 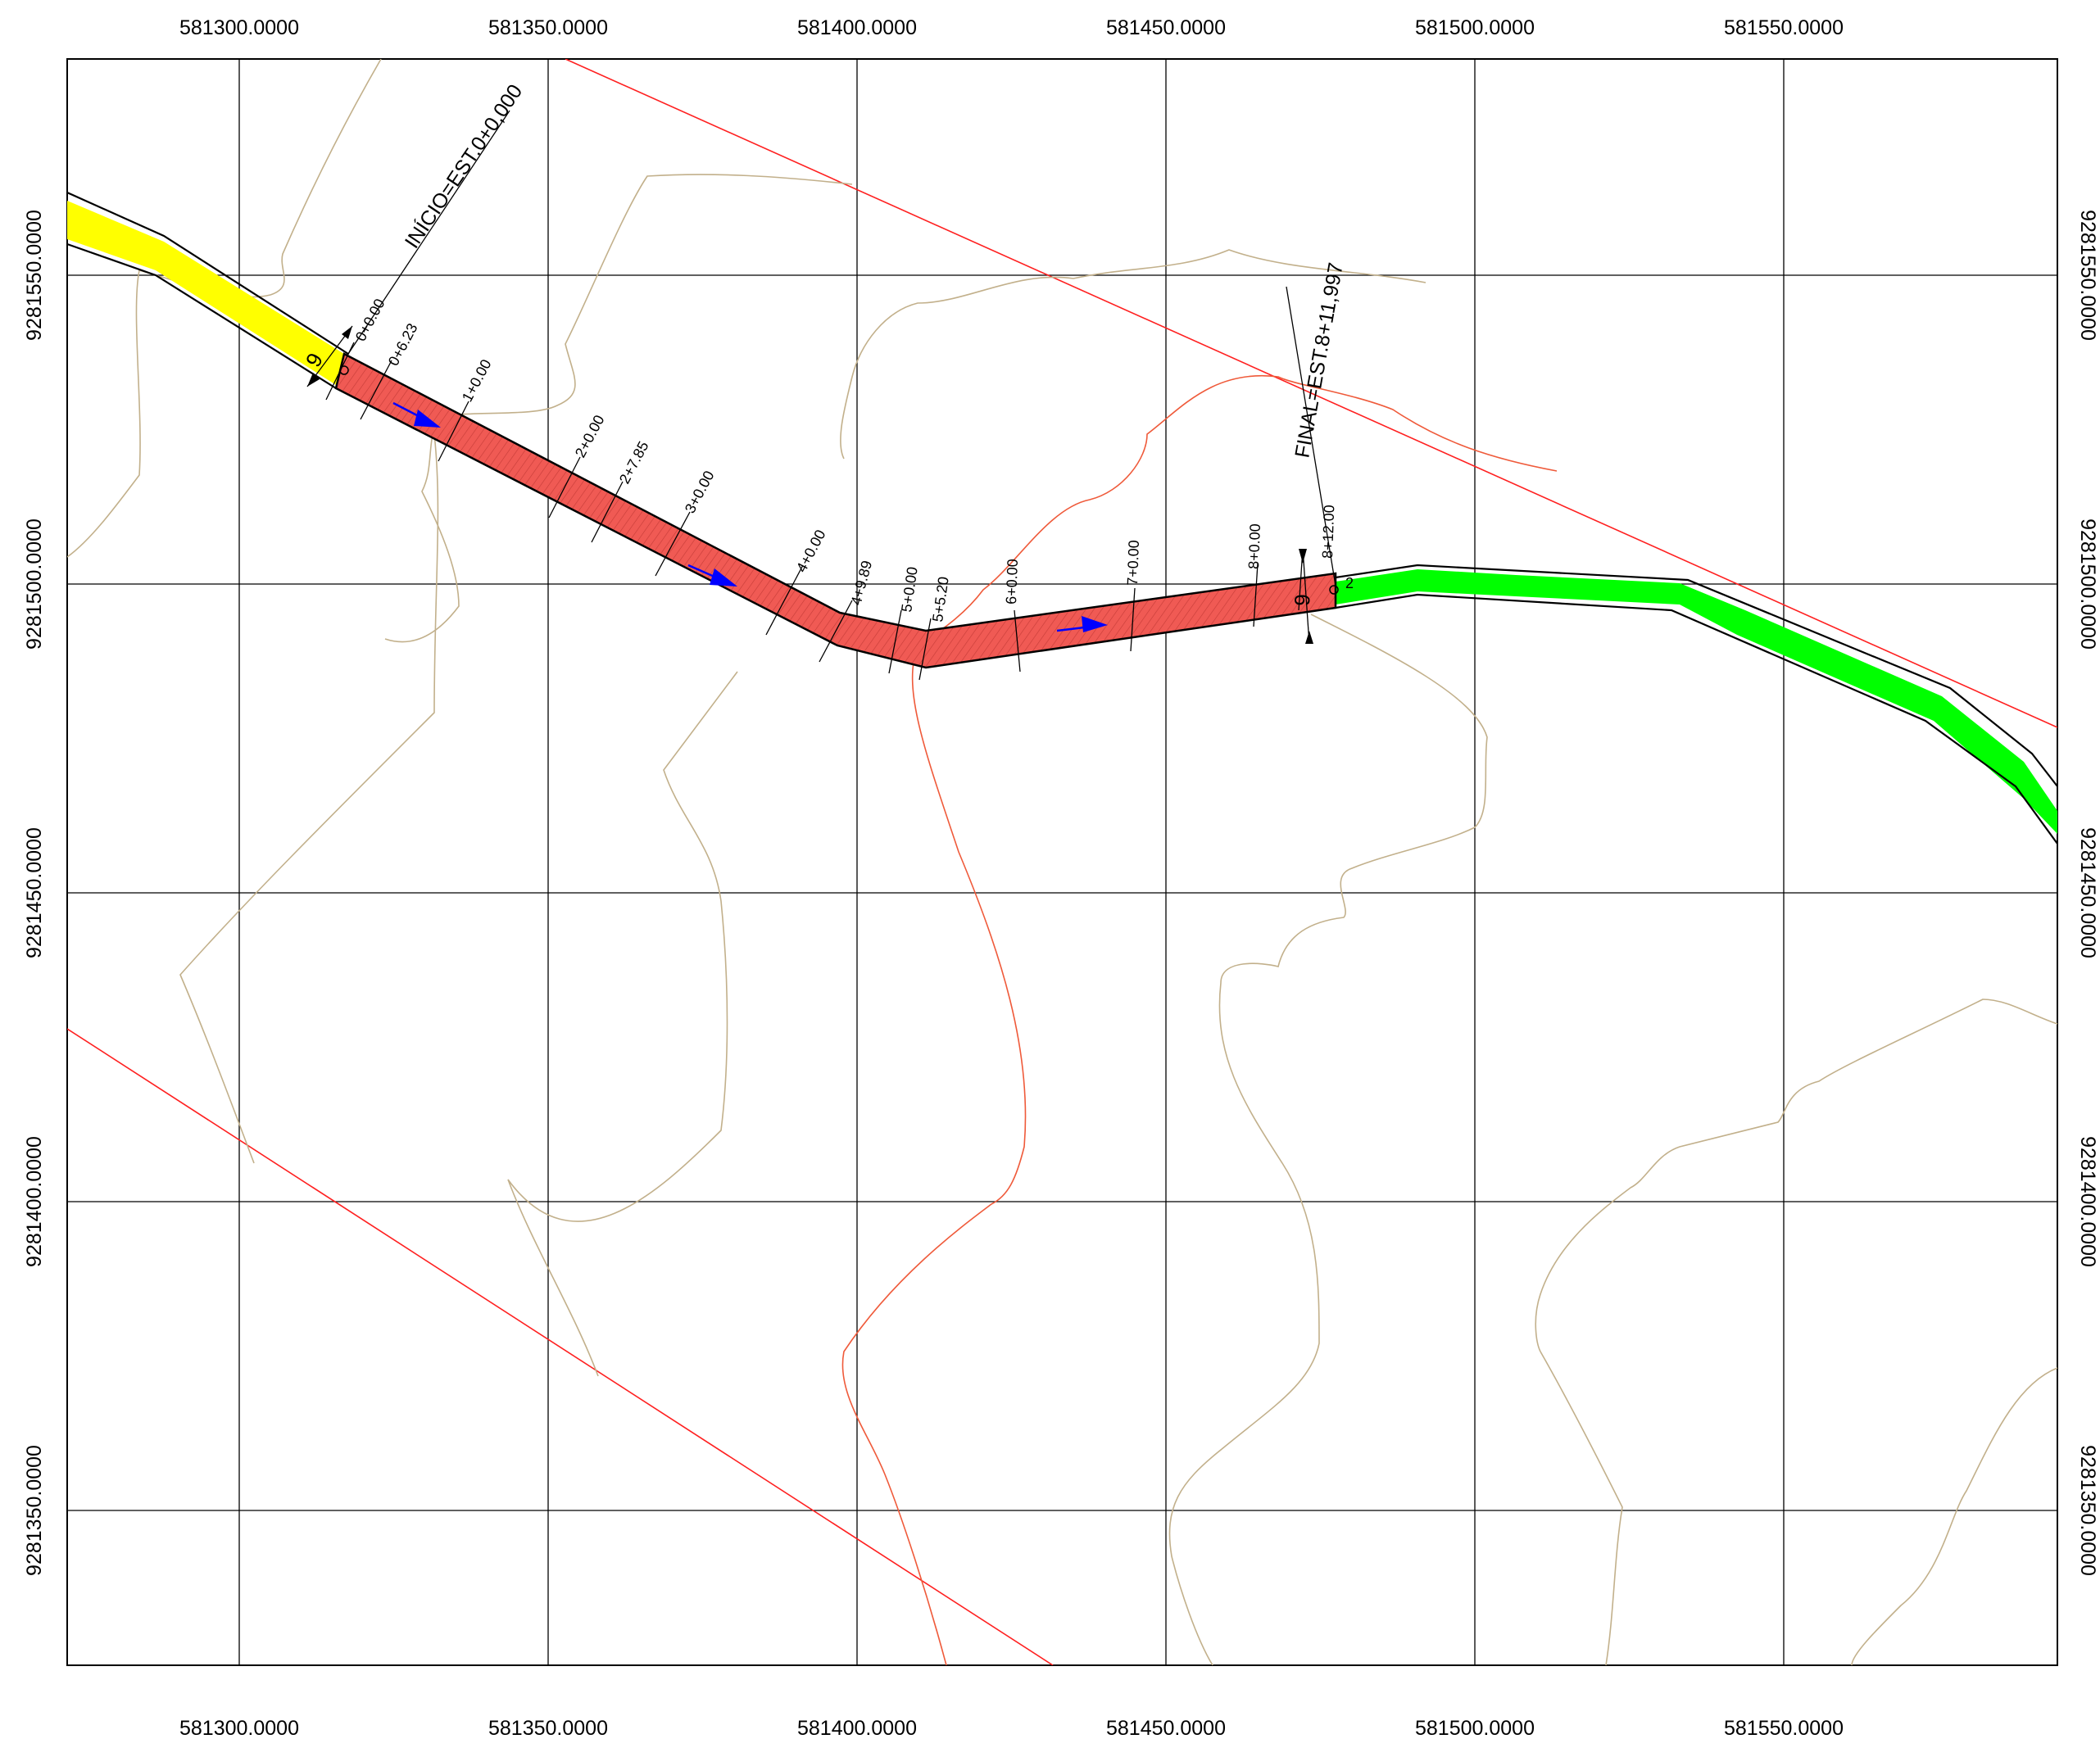 What do you see at coordinates (239, 27) in the screenshot?
I see `x-axis-top-label: 581300.0000` at bounding box center [239, 27].